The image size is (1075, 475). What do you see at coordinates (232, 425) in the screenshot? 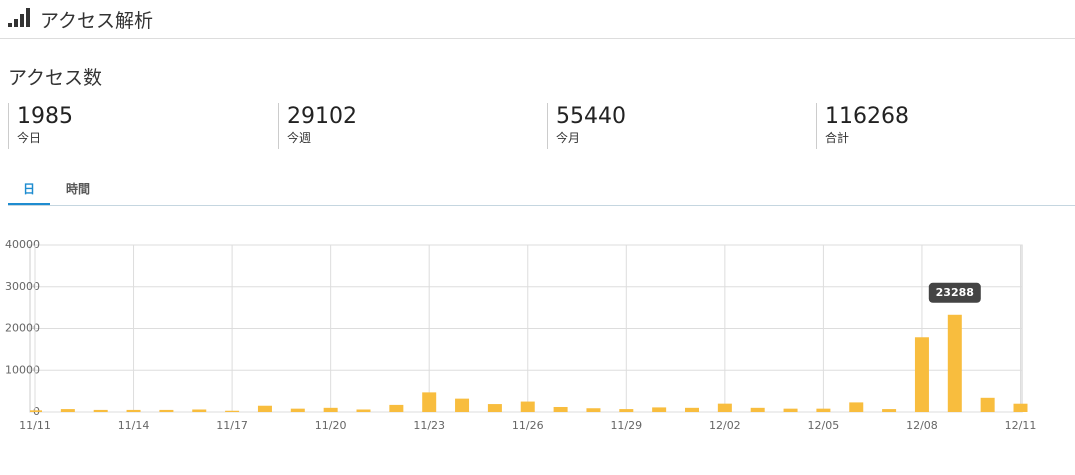
I see `x-tick-label: 11/17` at bounding box center [232, 425].